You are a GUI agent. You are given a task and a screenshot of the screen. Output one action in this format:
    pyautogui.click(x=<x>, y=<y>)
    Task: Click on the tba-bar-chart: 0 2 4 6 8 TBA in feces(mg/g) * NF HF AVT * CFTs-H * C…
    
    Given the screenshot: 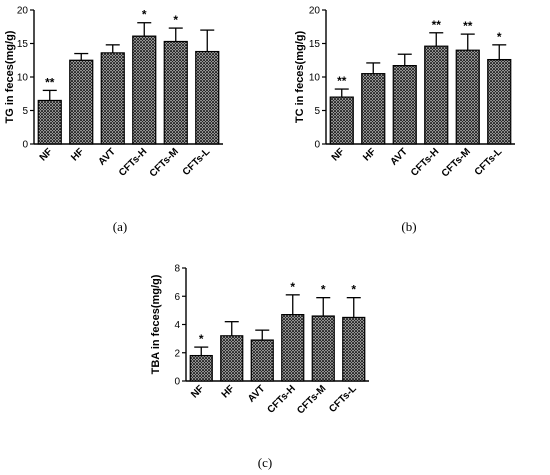 What is the action you would take?
    pyautogui.click(x=259, y=340)
    